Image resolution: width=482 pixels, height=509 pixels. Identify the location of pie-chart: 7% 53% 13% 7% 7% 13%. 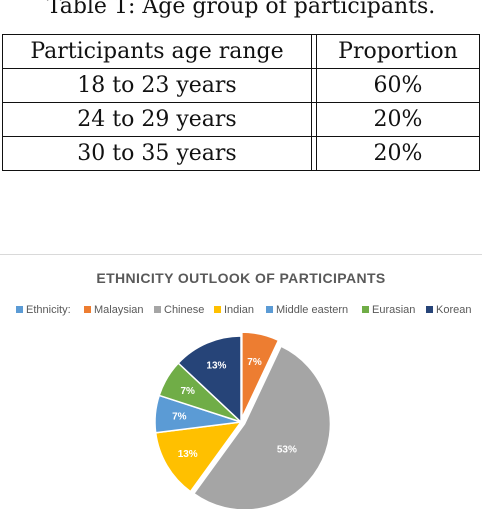
(243, 420).